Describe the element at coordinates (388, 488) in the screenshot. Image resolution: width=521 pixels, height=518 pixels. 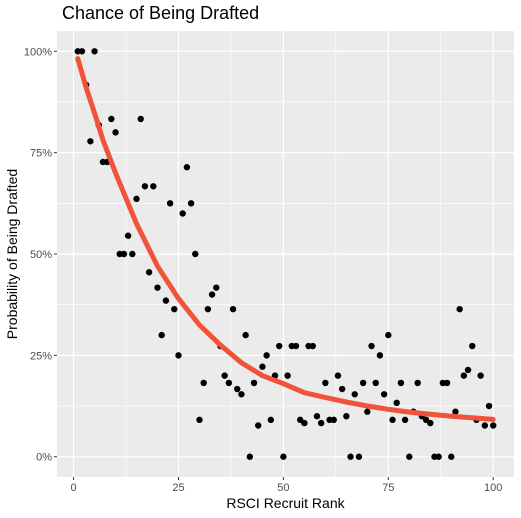
I see `x-tick-label: 75` at that location.